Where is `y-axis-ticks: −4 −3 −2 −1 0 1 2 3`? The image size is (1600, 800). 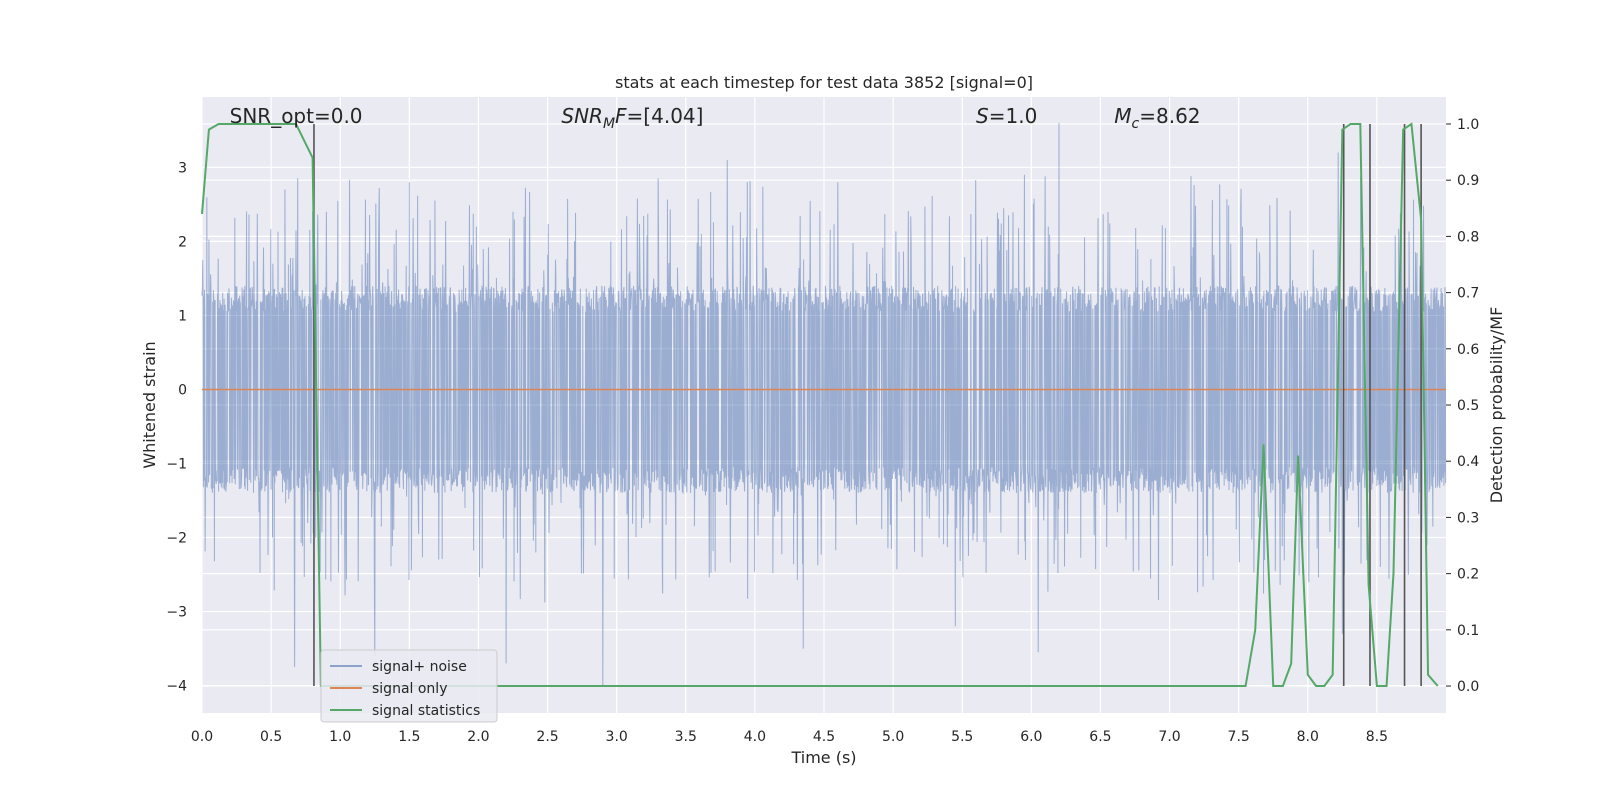
y-axis-ticks: −4 −3 −2 −1 0 1 2 3 is located at coordinates (176, 427).